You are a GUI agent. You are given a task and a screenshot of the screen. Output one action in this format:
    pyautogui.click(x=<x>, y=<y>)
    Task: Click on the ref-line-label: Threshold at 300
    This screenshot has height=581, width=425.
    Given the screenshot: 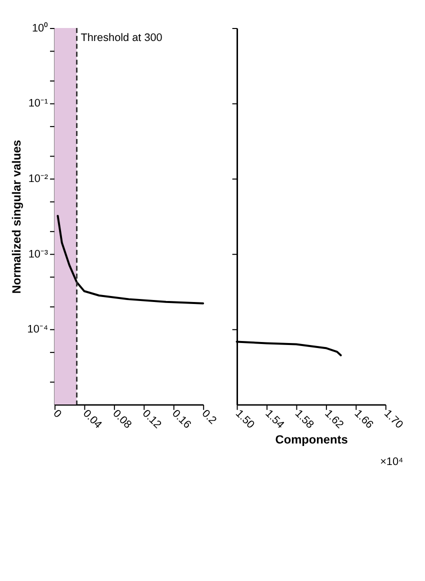 What is the action you would take?
    pyautogui.click(x=121, y=38)
    